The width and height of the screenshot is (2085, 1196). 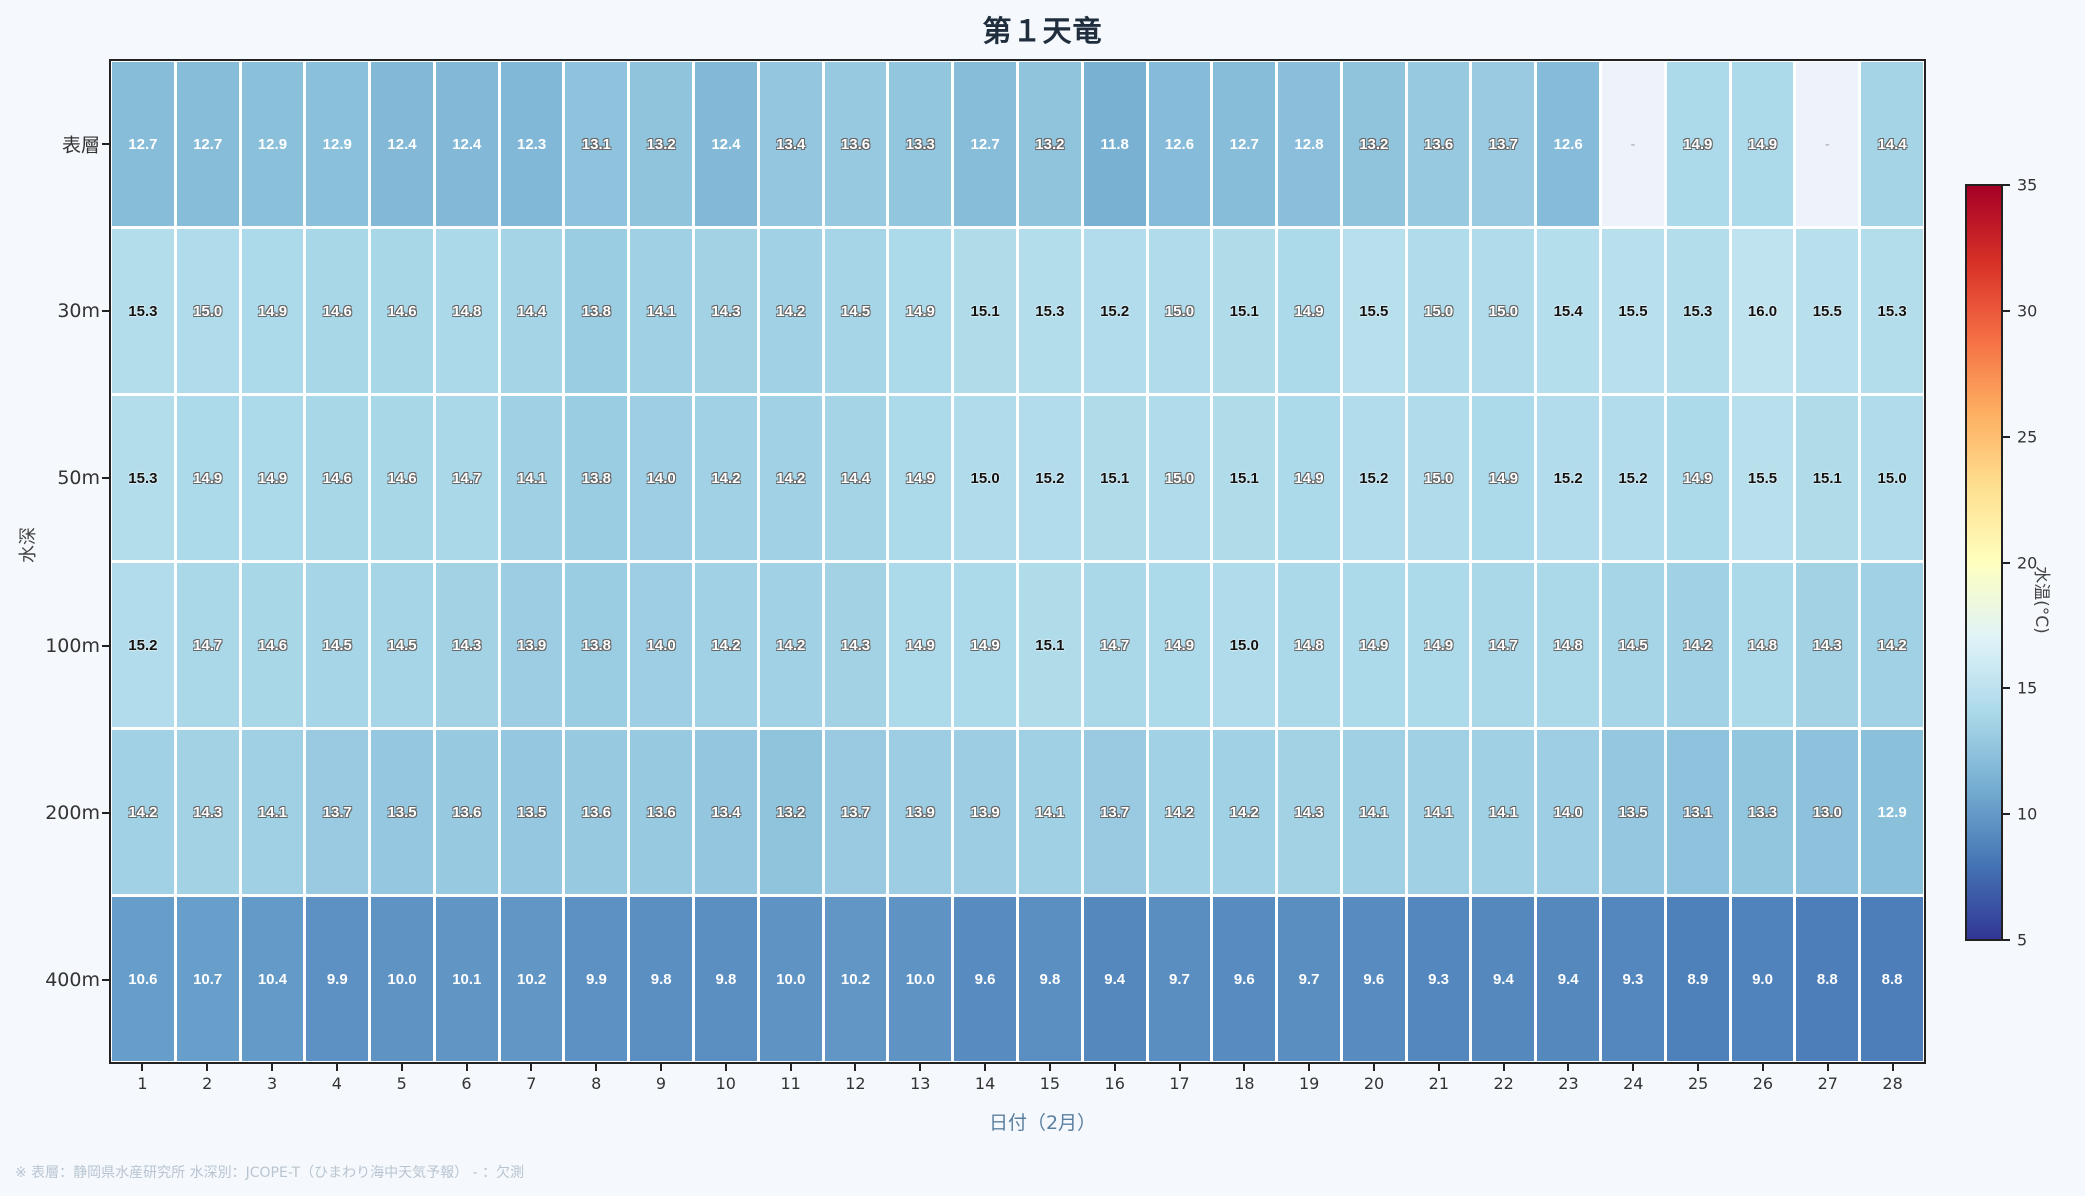 What do you see at coordinates (2027, 437) in the screenshot?
I see `colorbar-tick-label: 25` at bounding box center [2027, 437].